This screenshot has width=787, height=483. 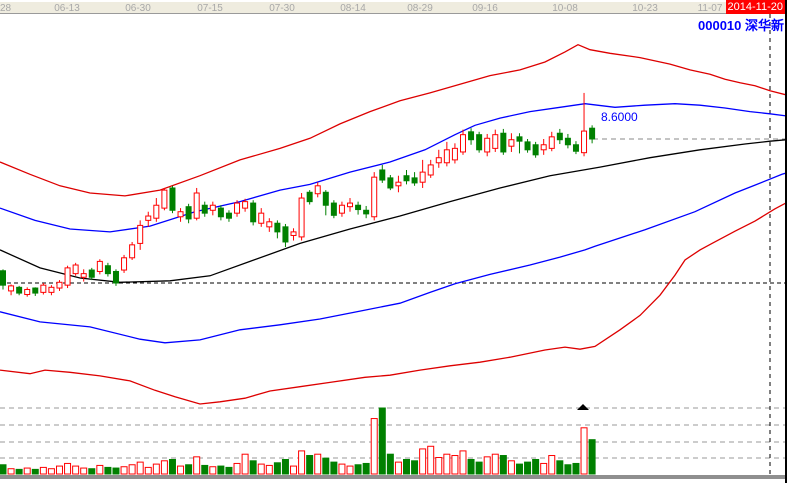 What do you see at coordinates (6, 8) in the screenshot?
I see `axis-tick-label: 28` at bounding box center [6, 8].